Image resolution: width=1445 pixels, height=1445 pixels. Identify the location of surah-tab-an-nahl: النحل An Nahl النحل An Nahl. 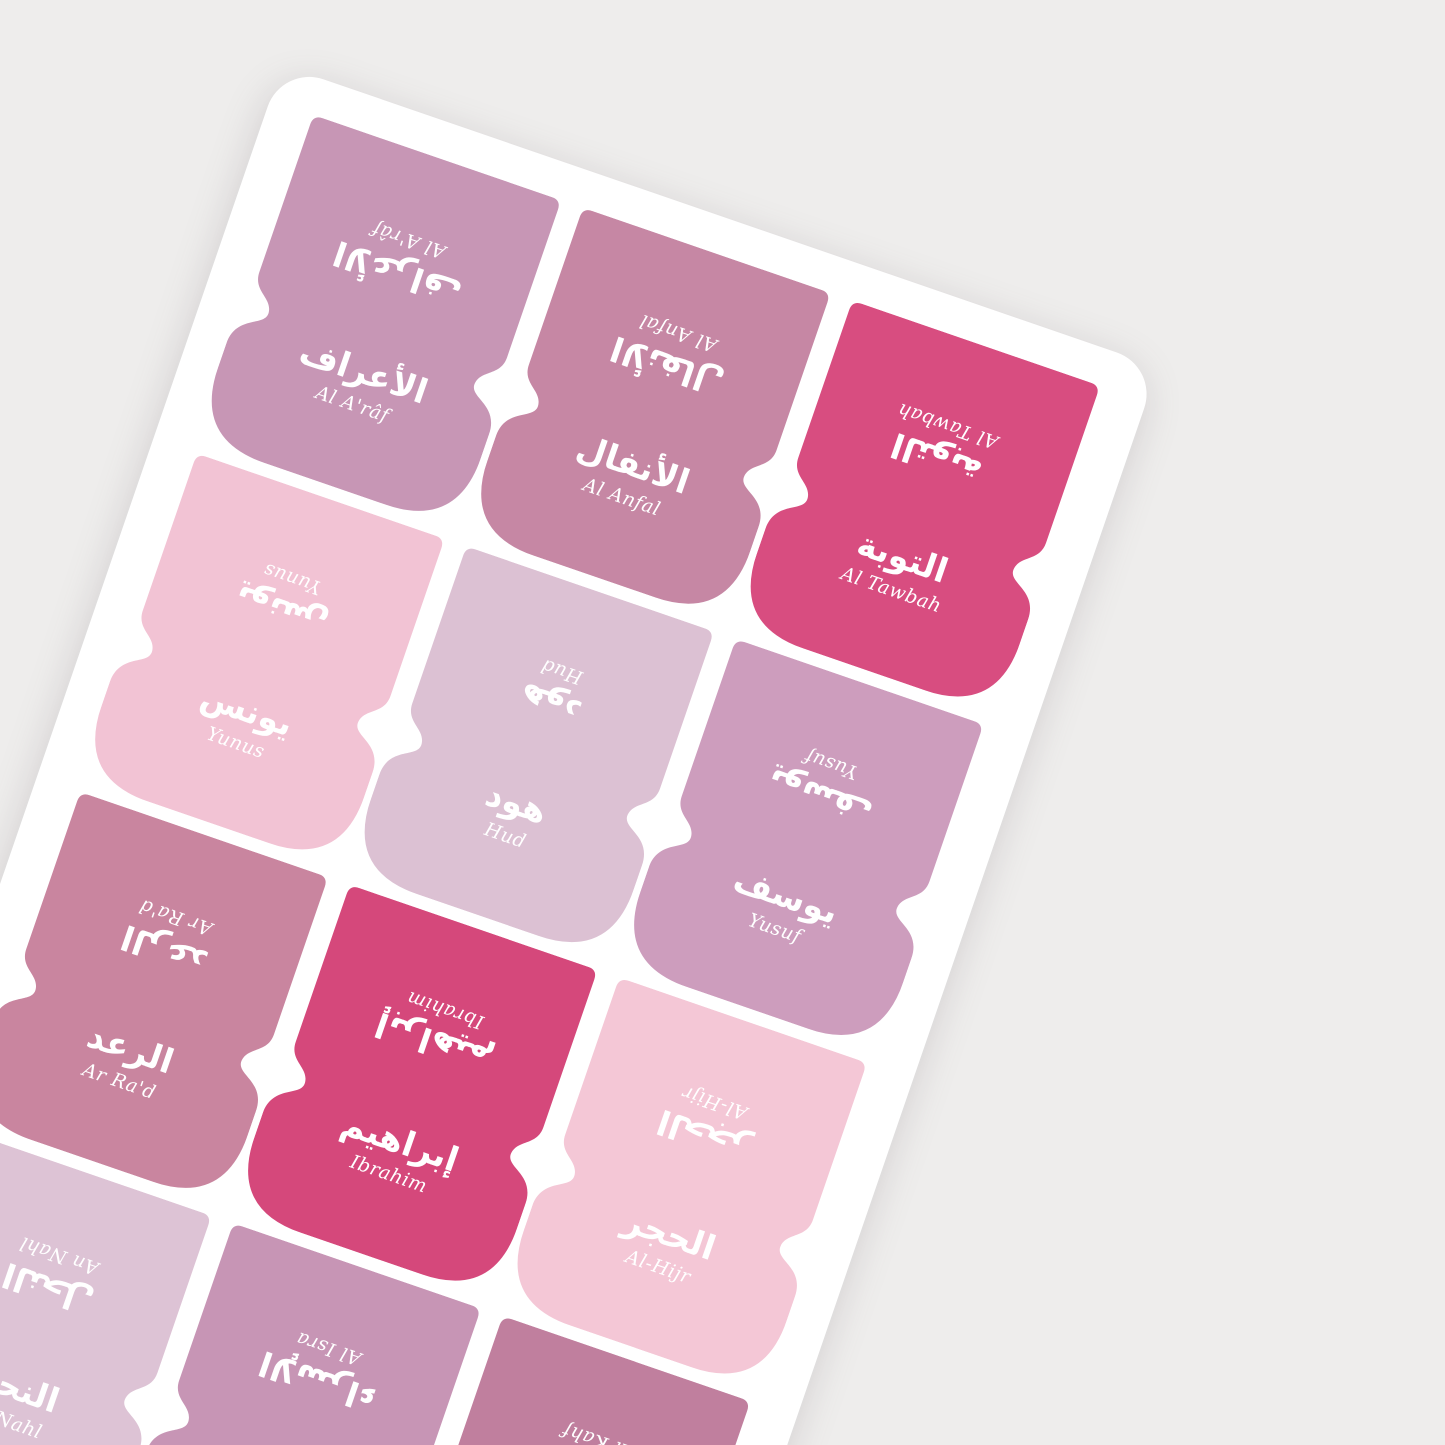
(109, 1286).